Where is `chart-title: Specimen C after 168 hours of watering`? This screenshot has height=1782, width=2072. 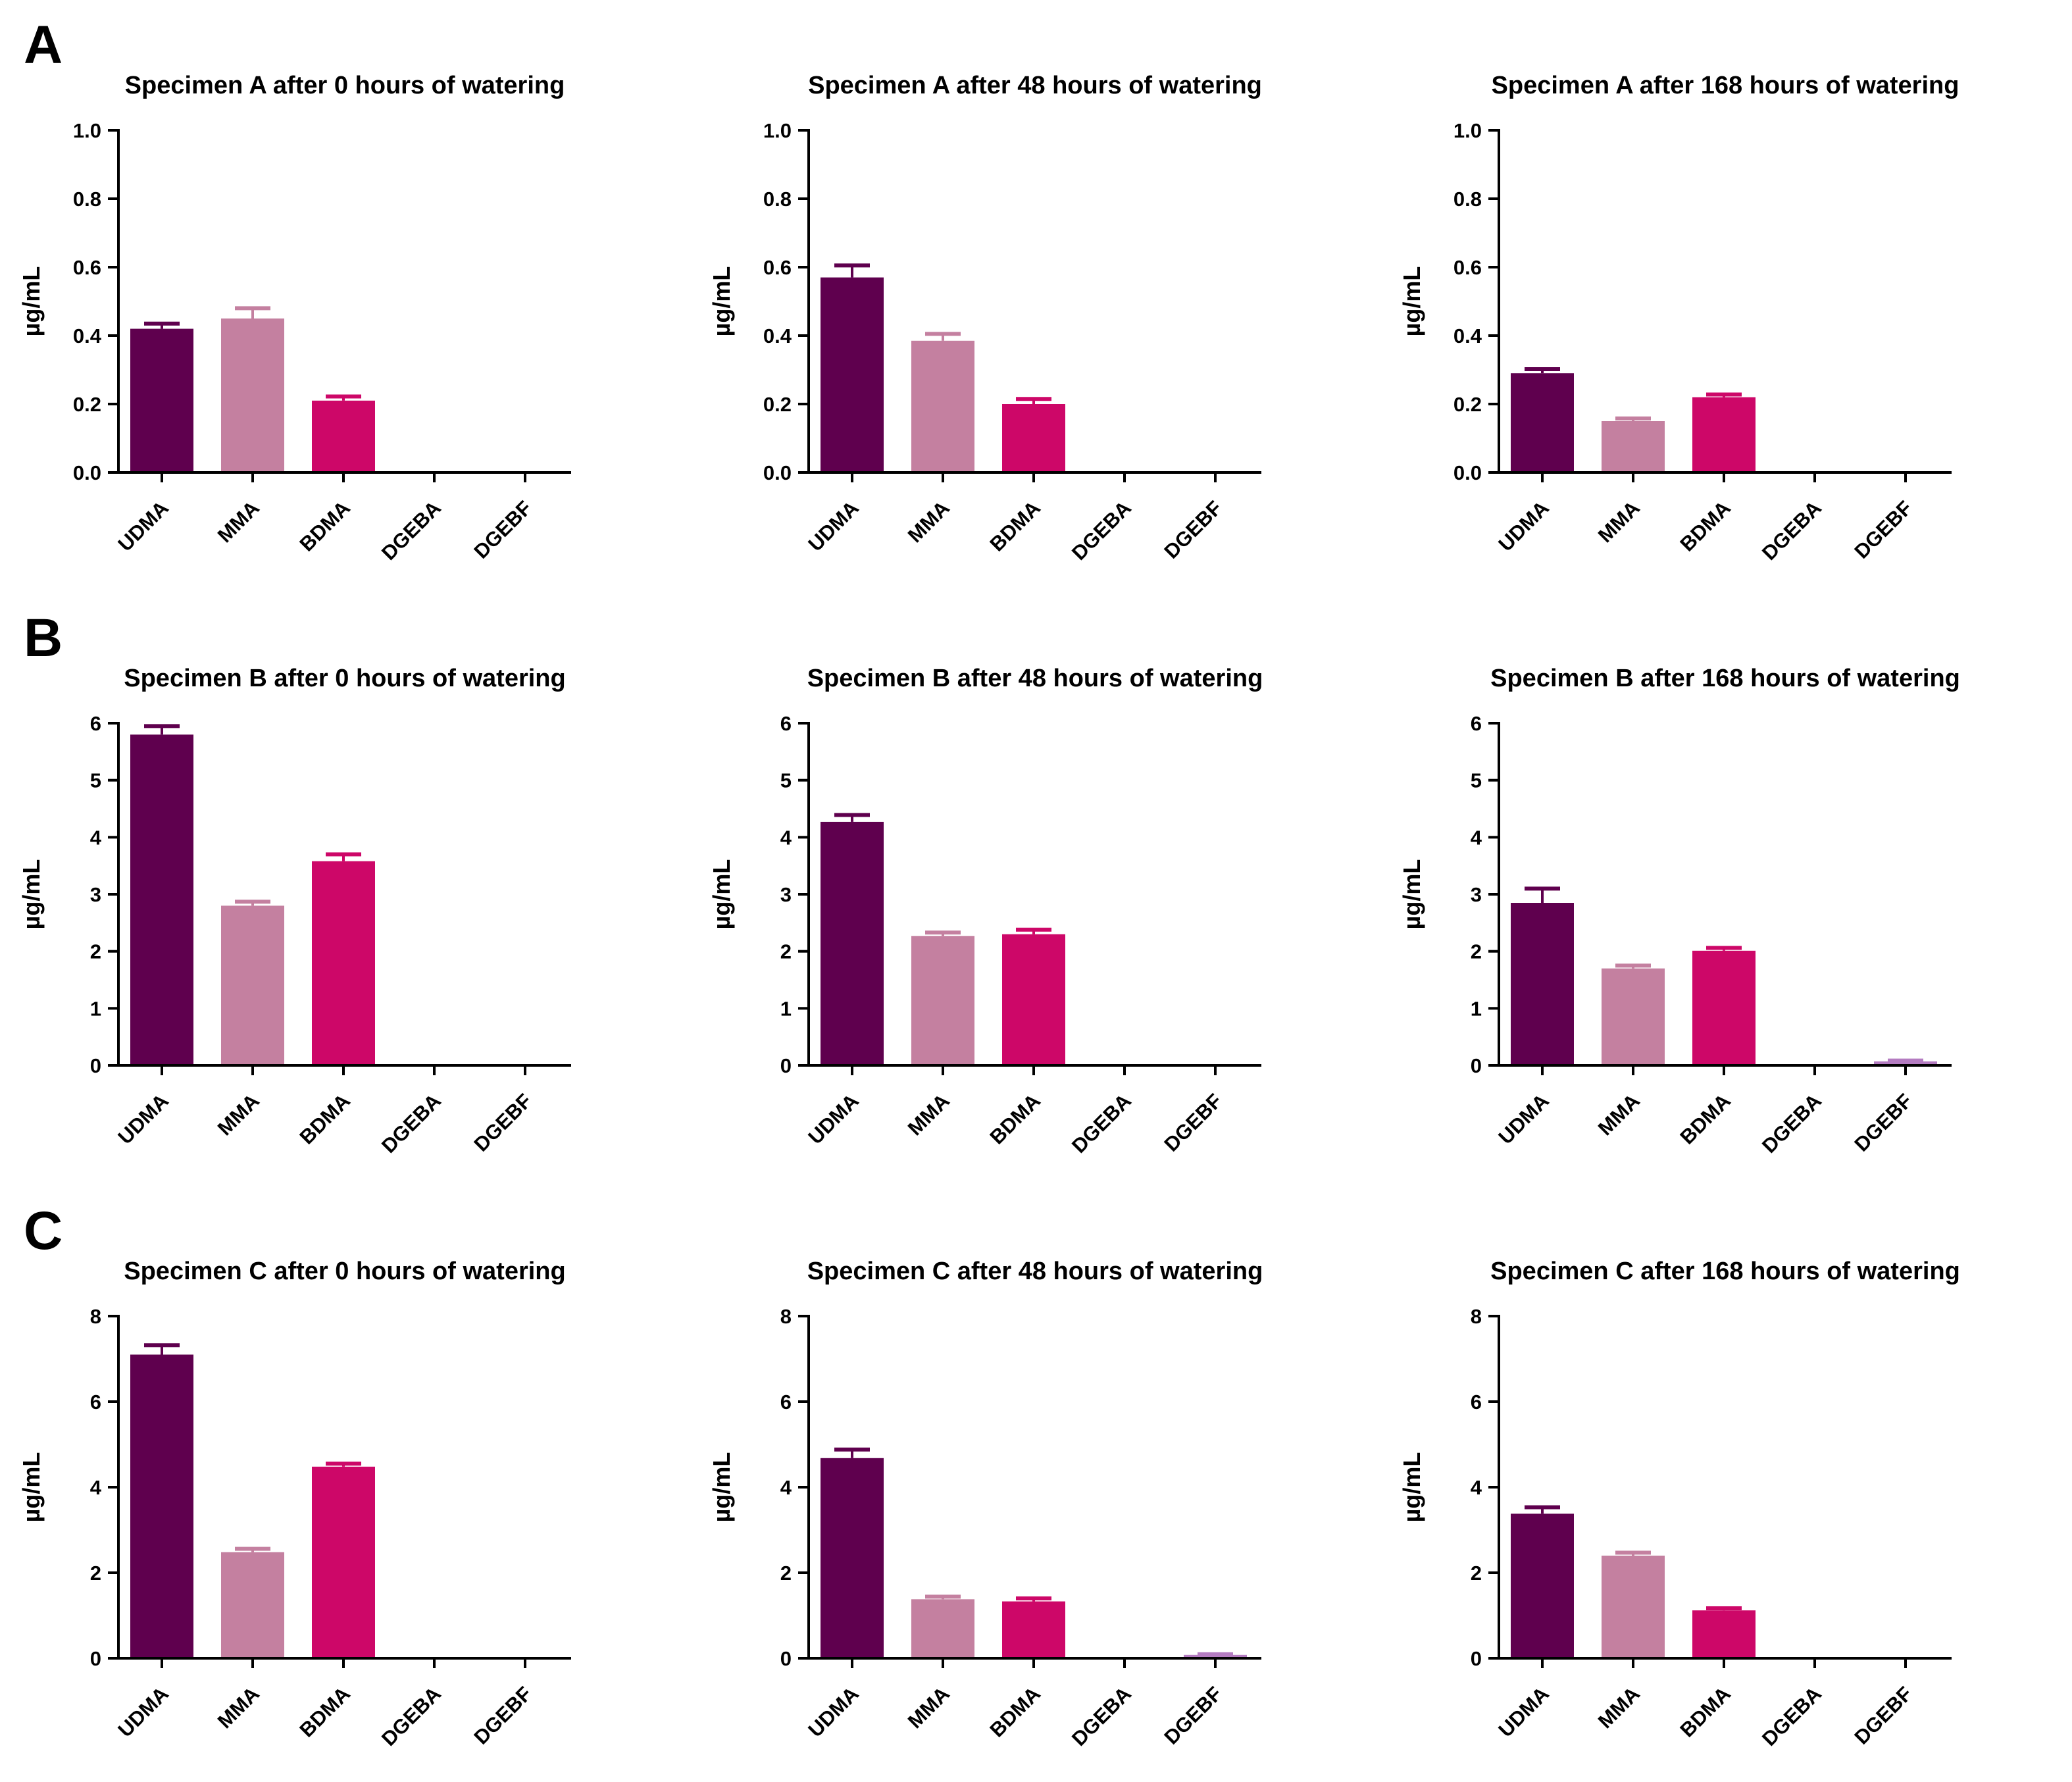
chart-title: Specimen C after 168 hours of watering is located at coordinates (1725, 1271).